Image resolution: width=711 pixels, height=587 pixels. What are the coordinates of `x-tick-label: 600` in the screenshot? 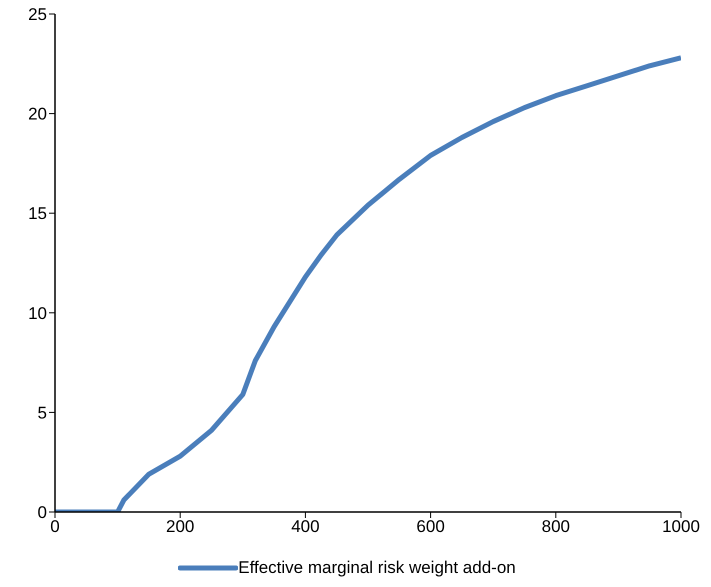 It's located at (430, 526).